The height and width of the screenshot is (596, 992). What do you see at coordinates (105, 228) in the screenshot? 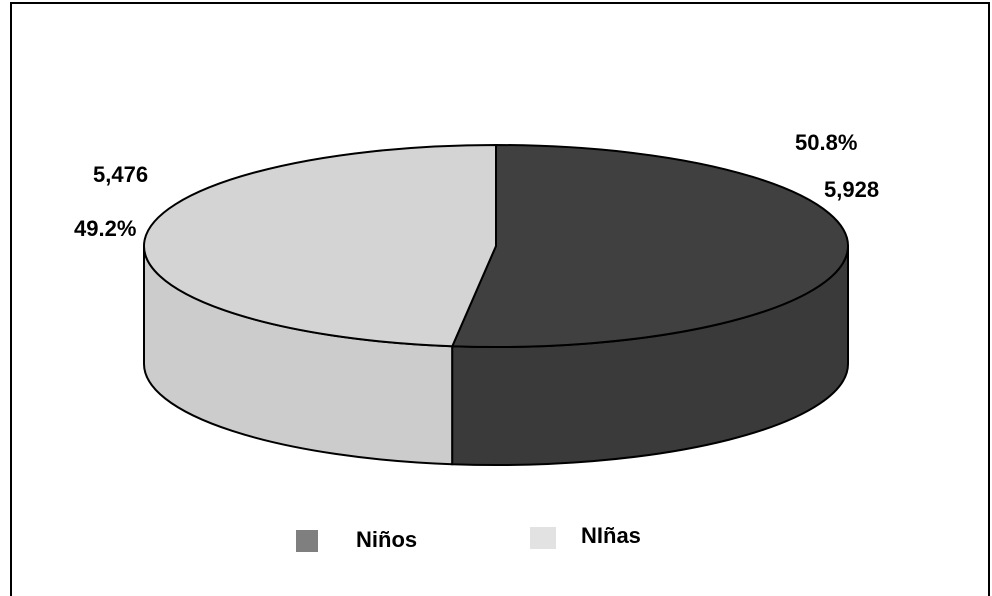
I see `data-label-ninas-percent: 49.2%` at bounding box center [105, 228].